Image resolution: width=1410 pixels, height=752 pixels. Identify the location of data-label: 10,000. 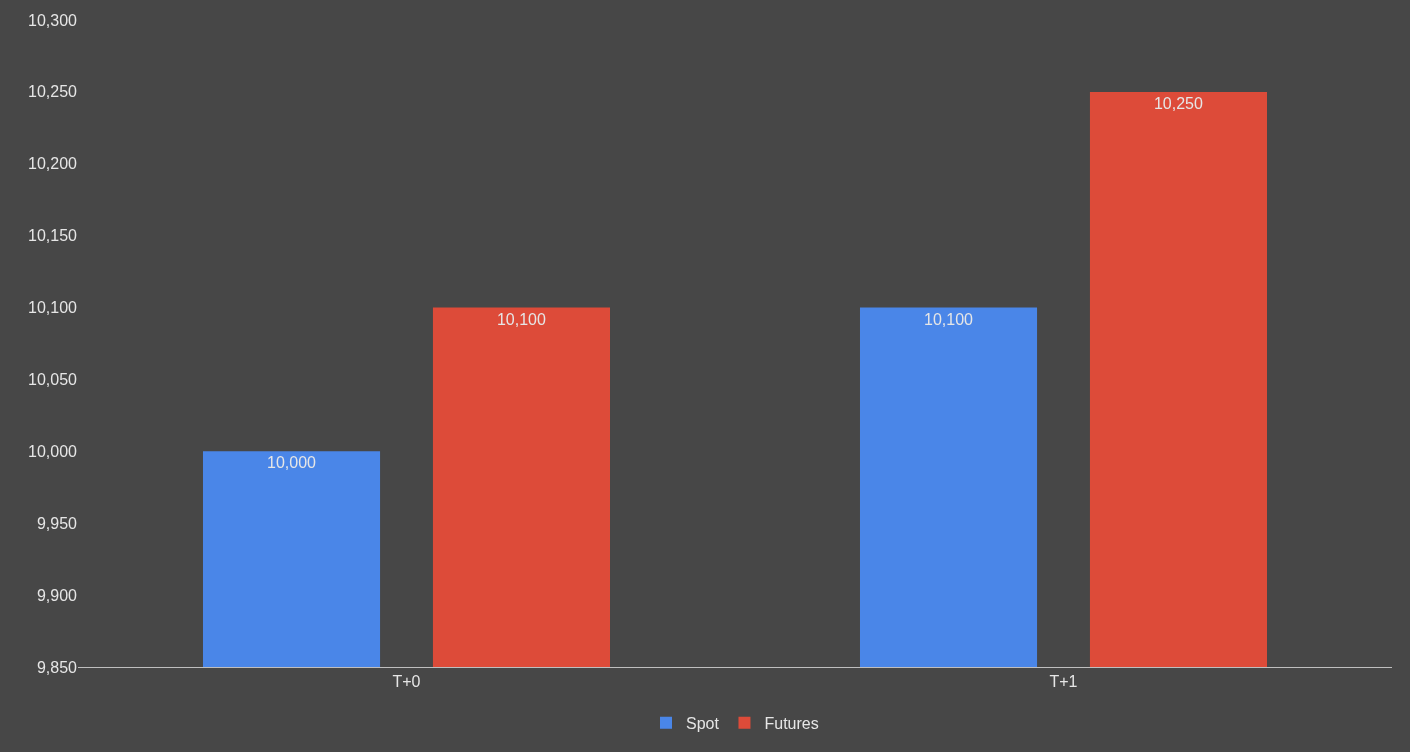
(292, 463).